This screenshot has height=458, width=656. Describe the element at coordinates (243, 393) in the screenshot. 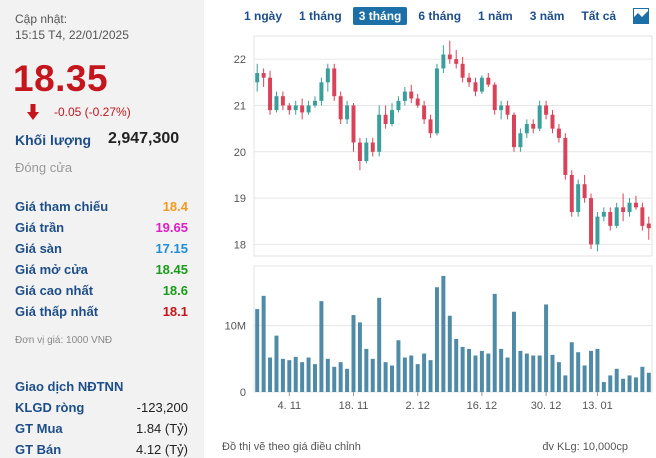

I see `volume-tick-label: 0` at that location.